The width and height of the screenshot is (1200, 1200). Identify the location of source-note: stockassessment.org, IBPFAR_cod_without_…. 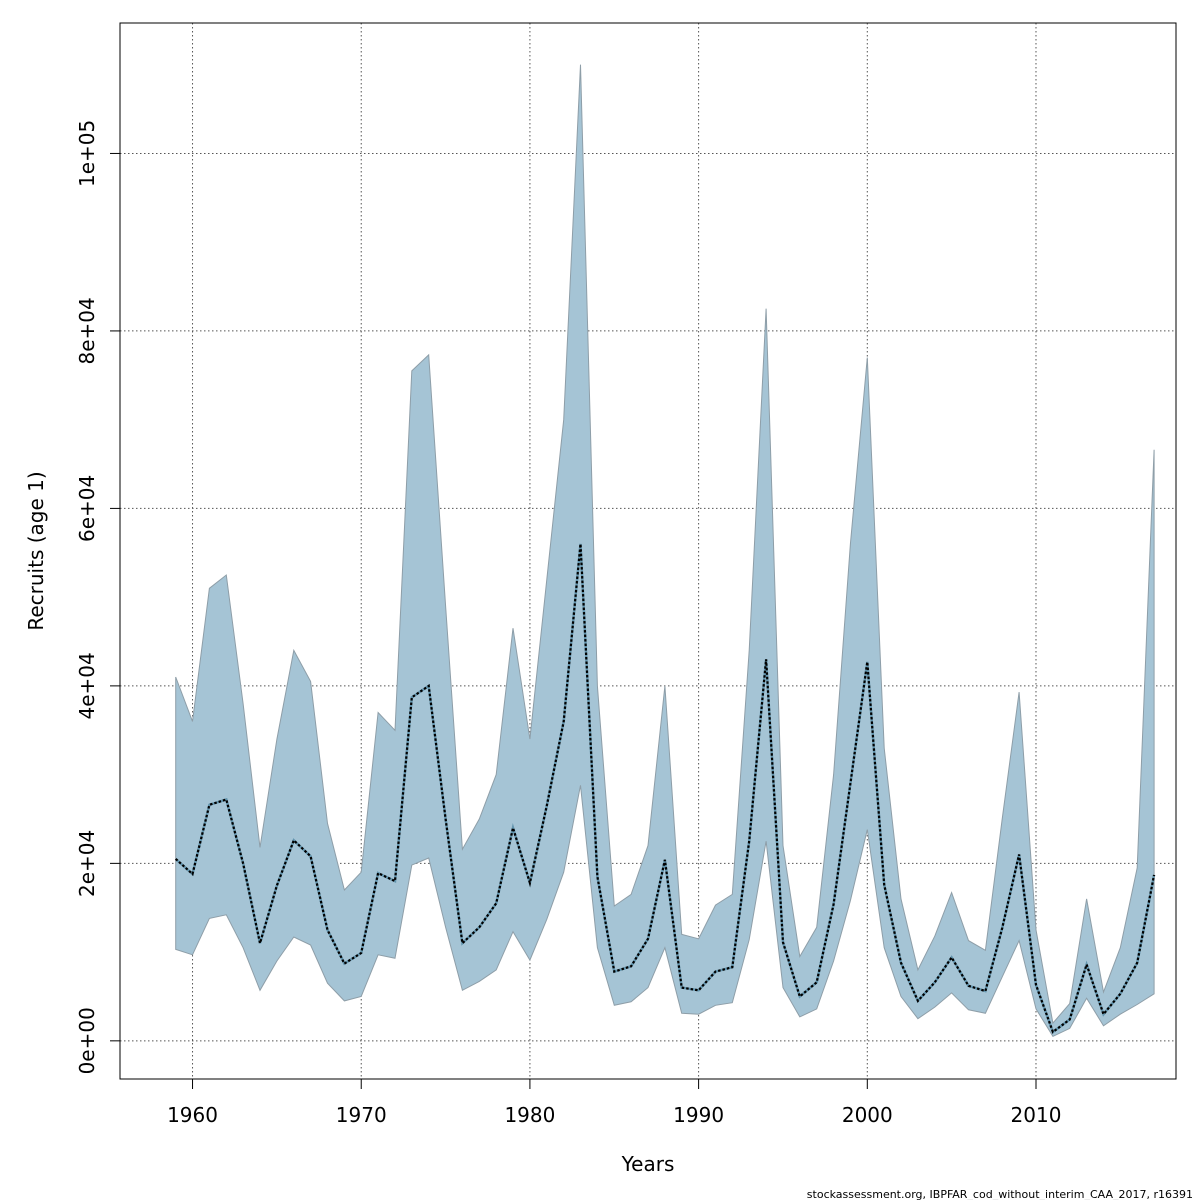
(1000, 1194).